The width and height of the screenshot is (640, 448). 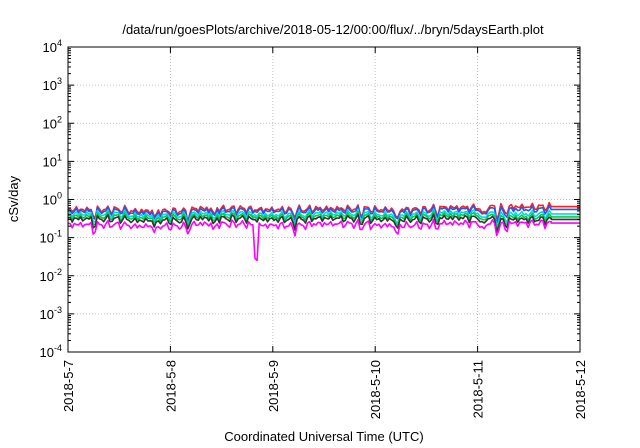 I want to click on y-tick-label: 10⁻², so click(x=51, y=275).